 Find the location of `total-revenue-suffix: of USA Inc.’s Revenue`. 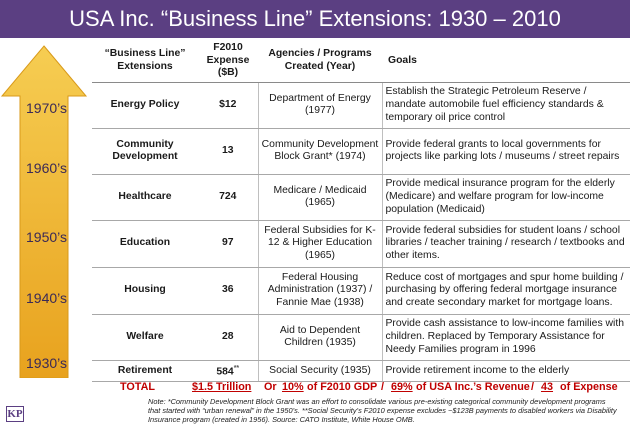

total-revenue-suffix: of USA Inc.’s Revenue is located at coordinates (473, 387).